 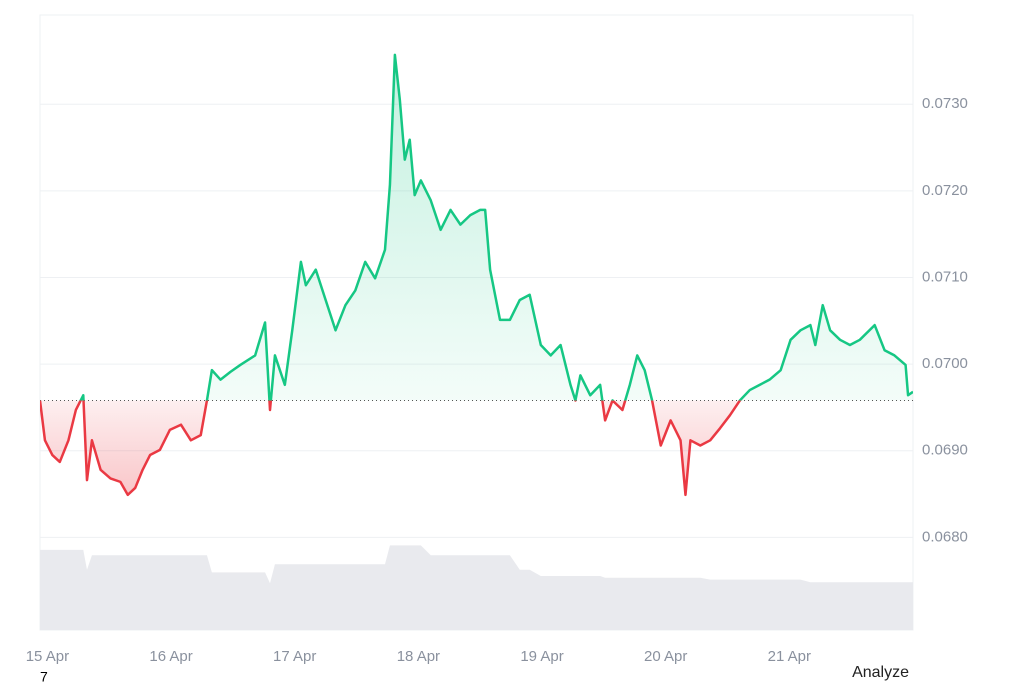 I want to click on y-tick-label: 0.0720, so click(x=945, y=190).